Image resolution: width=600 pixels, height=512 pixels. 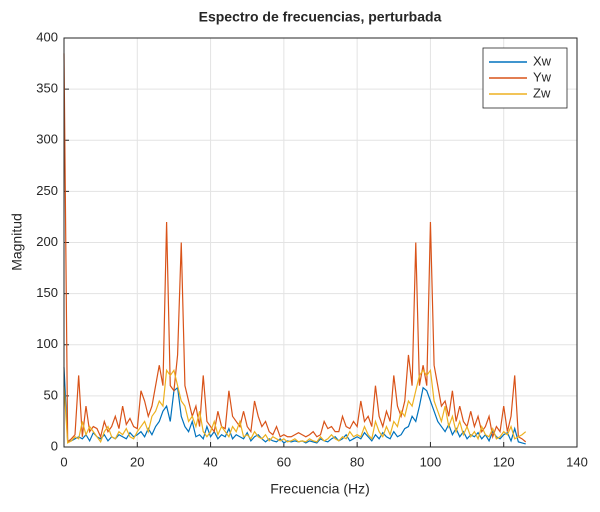 What do you see at coordinates (47, 241) in the screenshot?
I see `y-tick-label: 200` at bounding box center [47, 241].